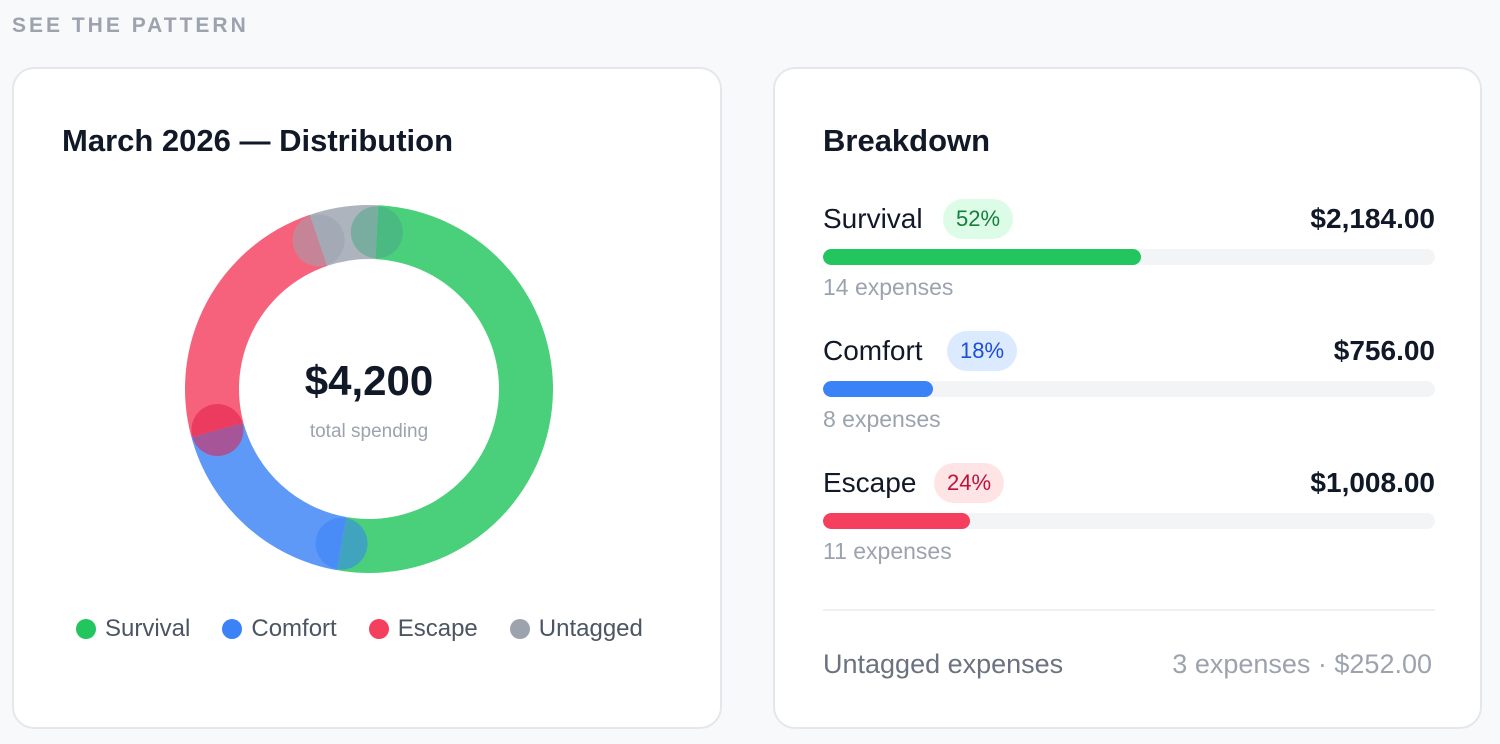 This screenshot has height=744, width=1500. Describe the element at coordinates (359, 629) in the screenshot. I see `chart-legend: Survival Comfort Escape Untagged` at that location.